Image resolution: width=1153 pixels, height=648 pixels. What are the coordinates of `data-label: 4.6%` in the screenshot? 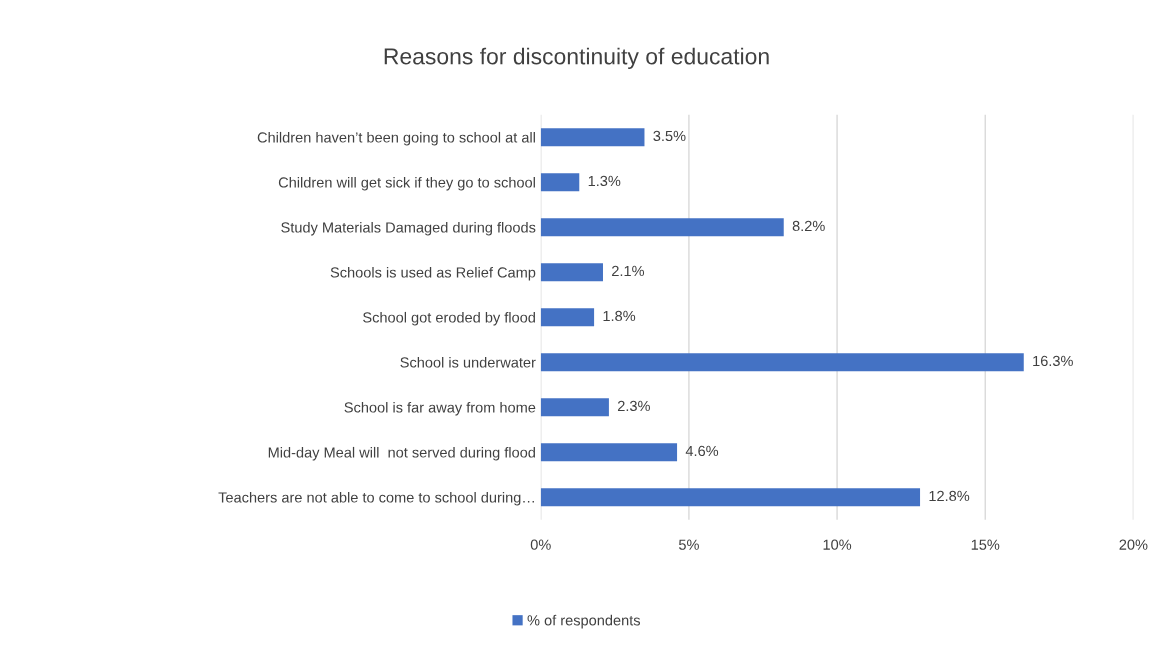 It's located at (702, 451).